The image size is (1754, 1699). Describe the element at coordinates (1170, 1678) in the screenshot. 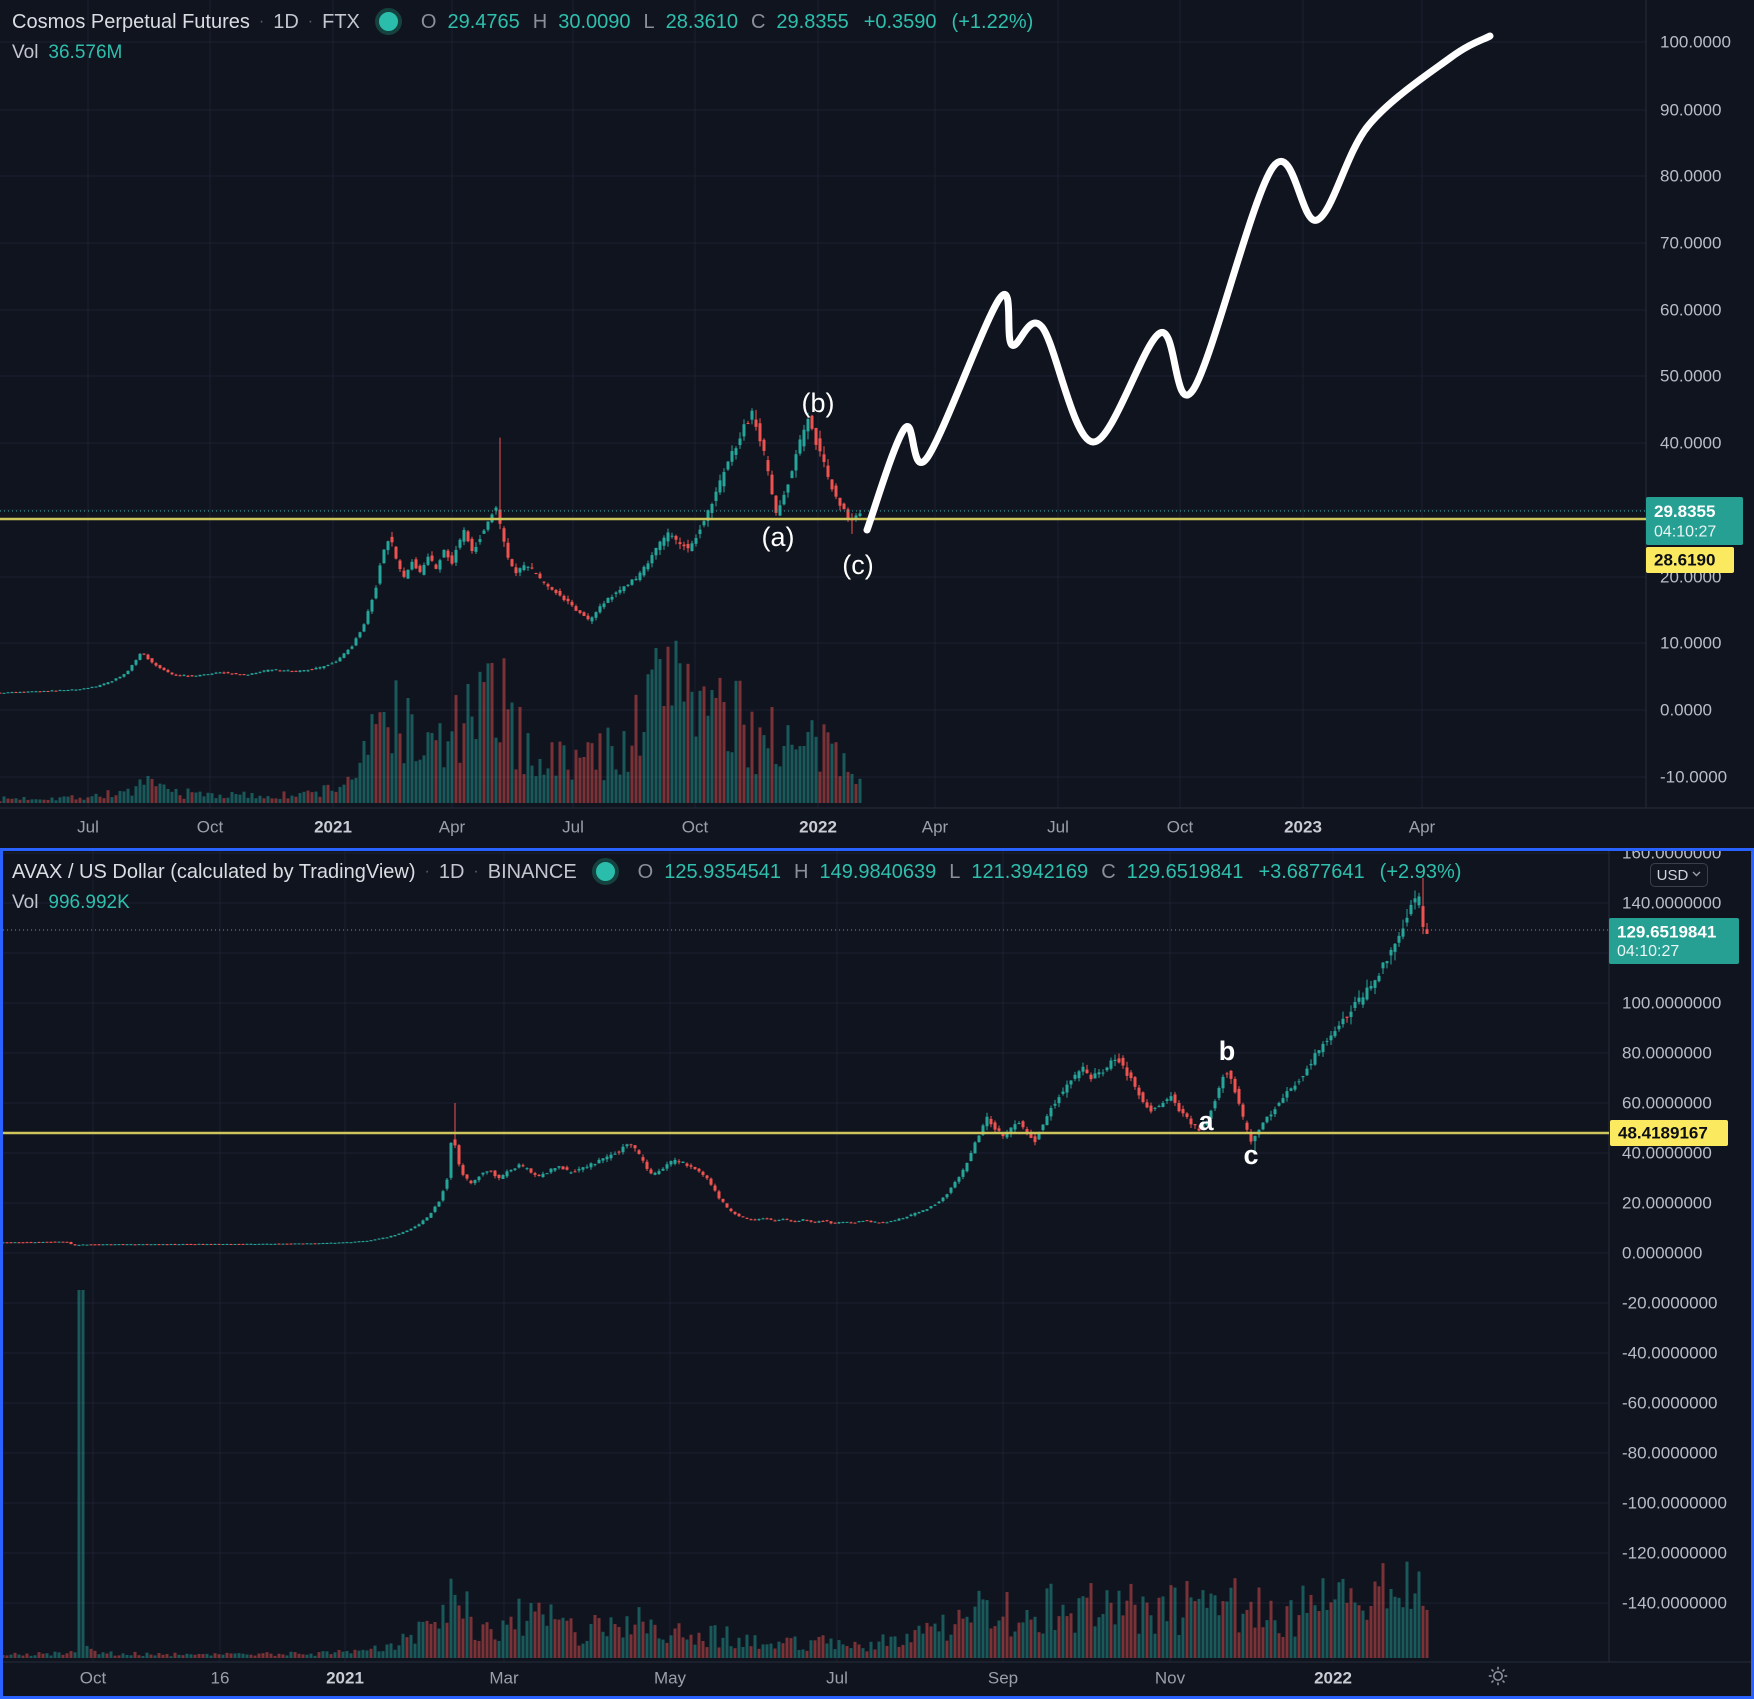

I see `svg-text: Nov` at that location.